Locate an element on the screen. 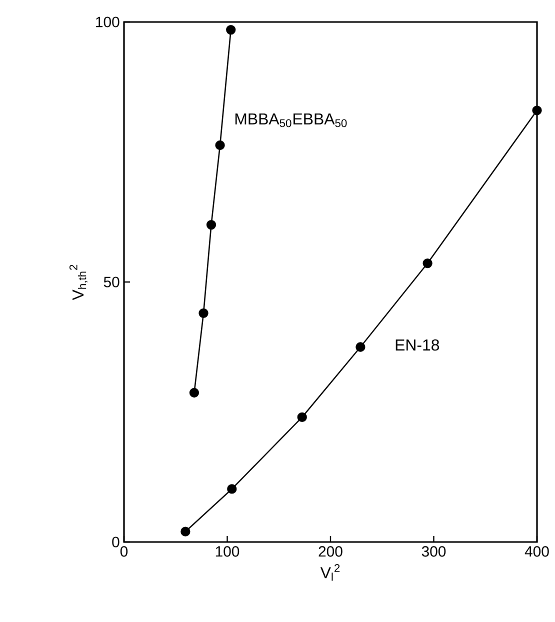  series-label: EN-18 is located at coordinates (418, 345).